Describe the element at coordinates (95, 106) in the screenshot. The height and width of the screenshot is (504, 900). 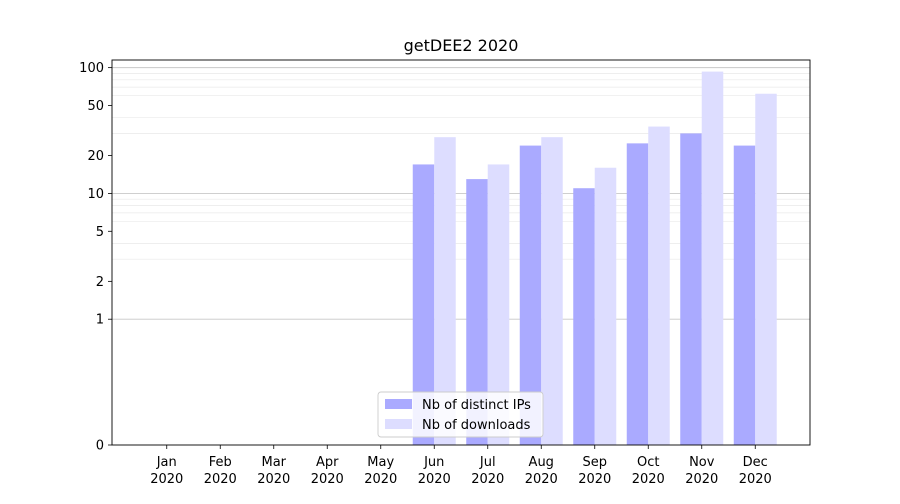
I see `y-tick-label: 50` at that location.